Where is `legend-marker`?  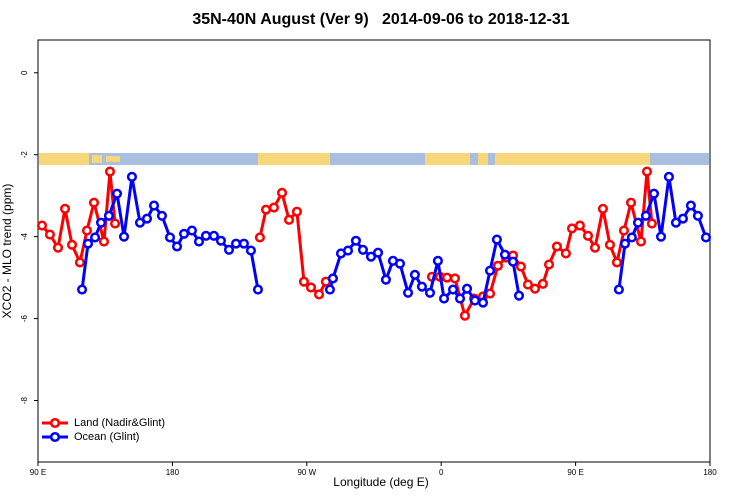
legend-marker is located at coordinates (55, 437).